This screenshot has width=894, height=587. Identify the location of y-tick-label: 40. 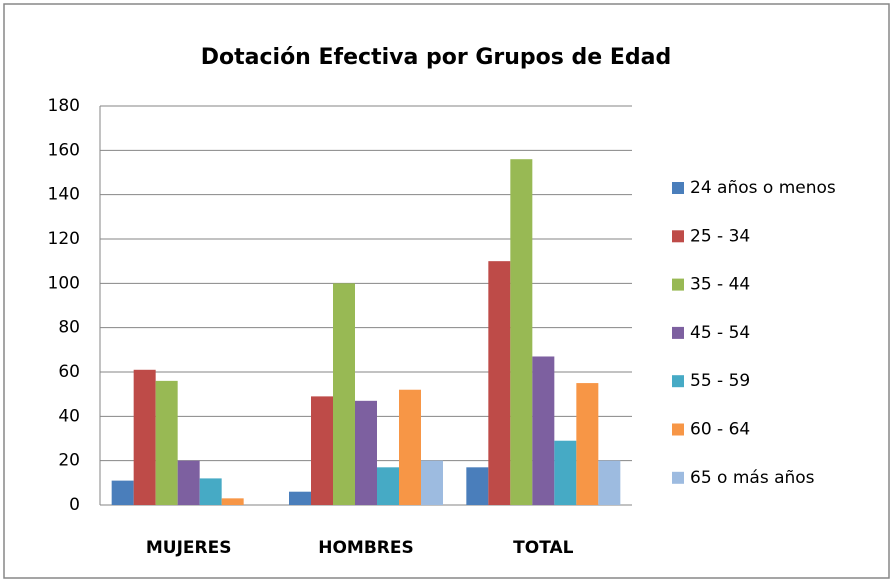
(69, 416).